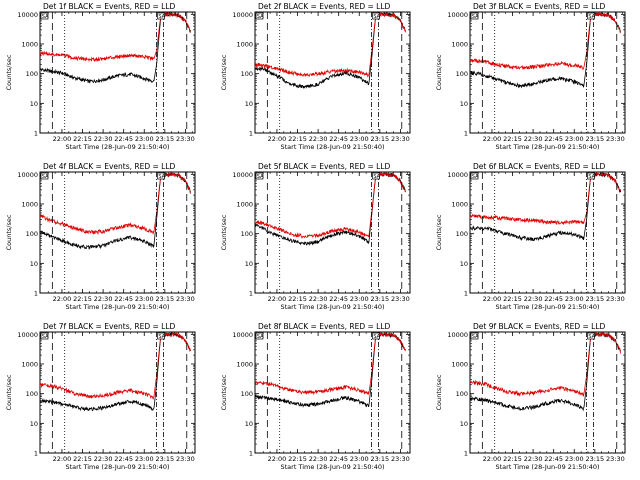  What do you see at coordinates (539, 166) in the screenshot?
I see `panel-title: Det 6f BLACK = Events, RED = LLD` at bounding box center [539, 166].